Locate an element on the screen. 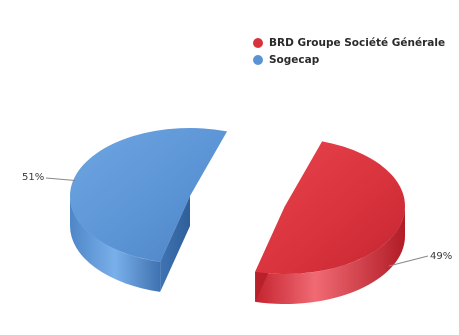 This screenshot has width=459, height=335. slice-cutface-sogecap is located at coordinates (175, 244).